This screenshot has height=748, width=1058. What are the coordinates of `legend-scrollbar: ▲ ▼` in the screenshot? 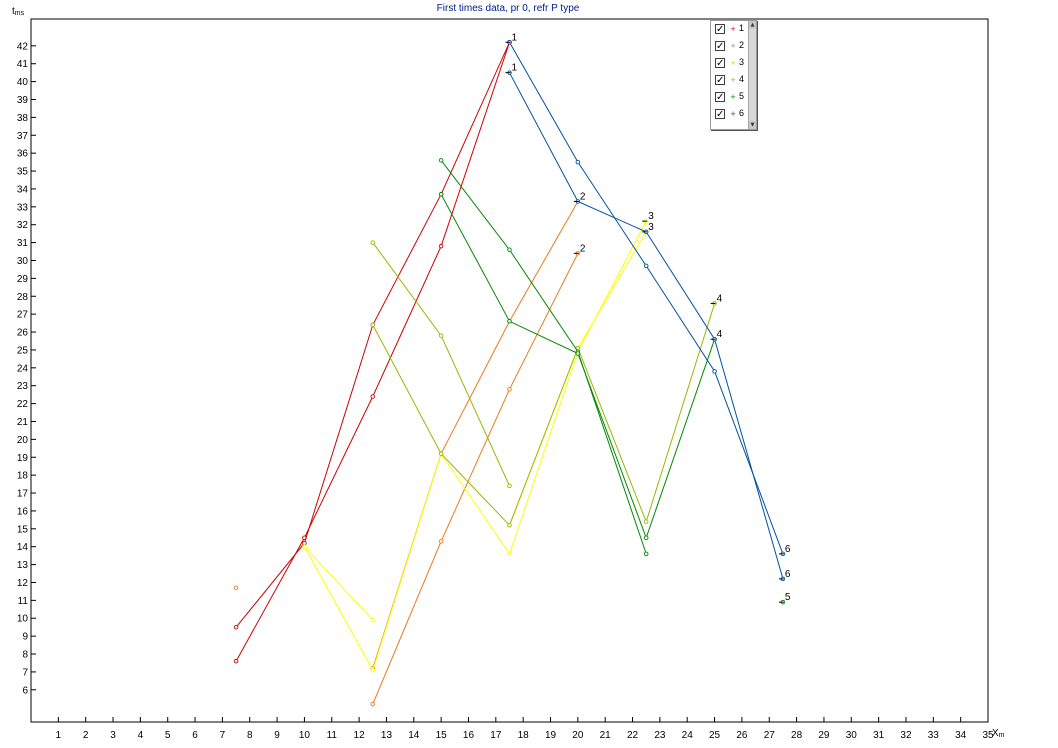 It's located at (752, 75).